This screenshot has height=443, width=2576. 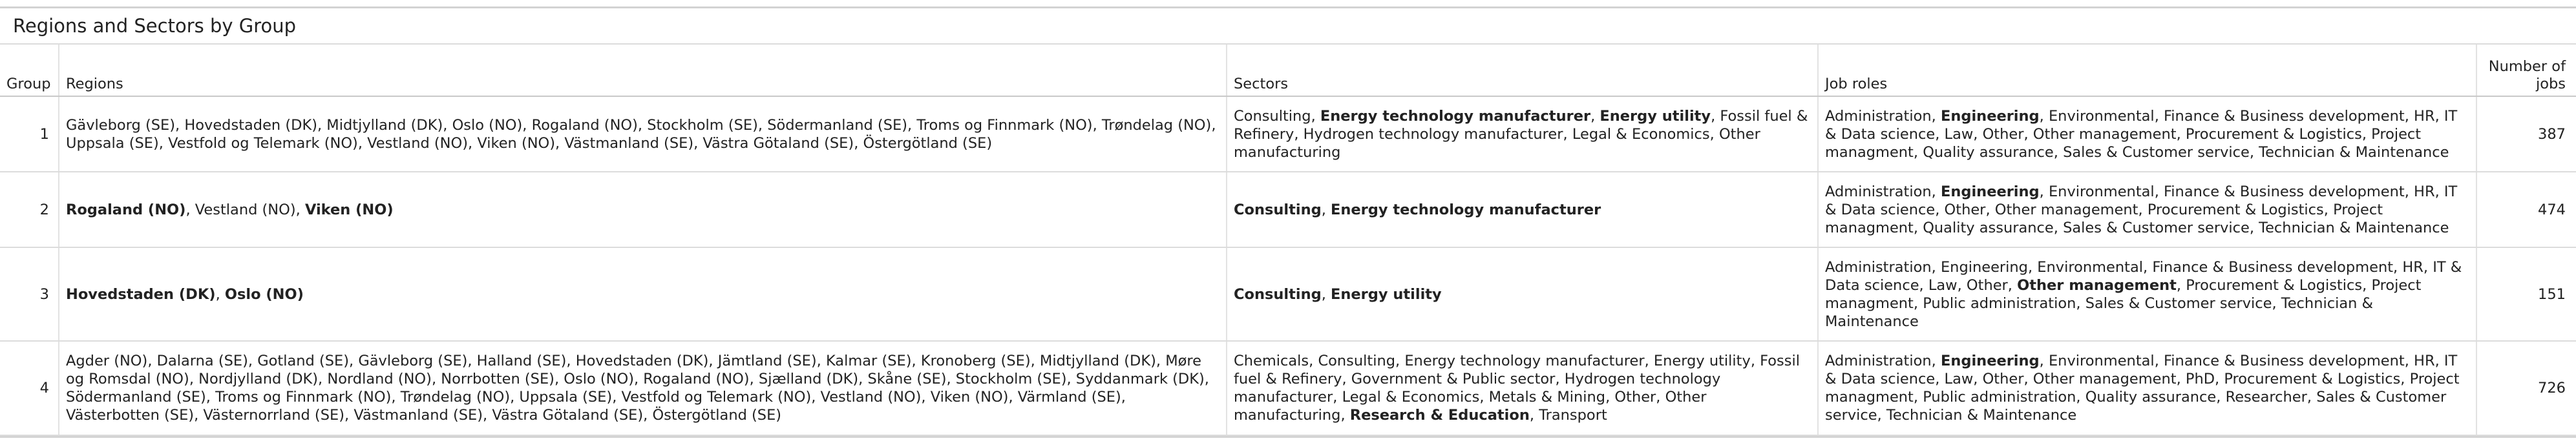 What do you see at coordinates (2526, 210) in the screenshot?
I see `number-of-jobs-cell: 474` at bounding box center [2526, 210].